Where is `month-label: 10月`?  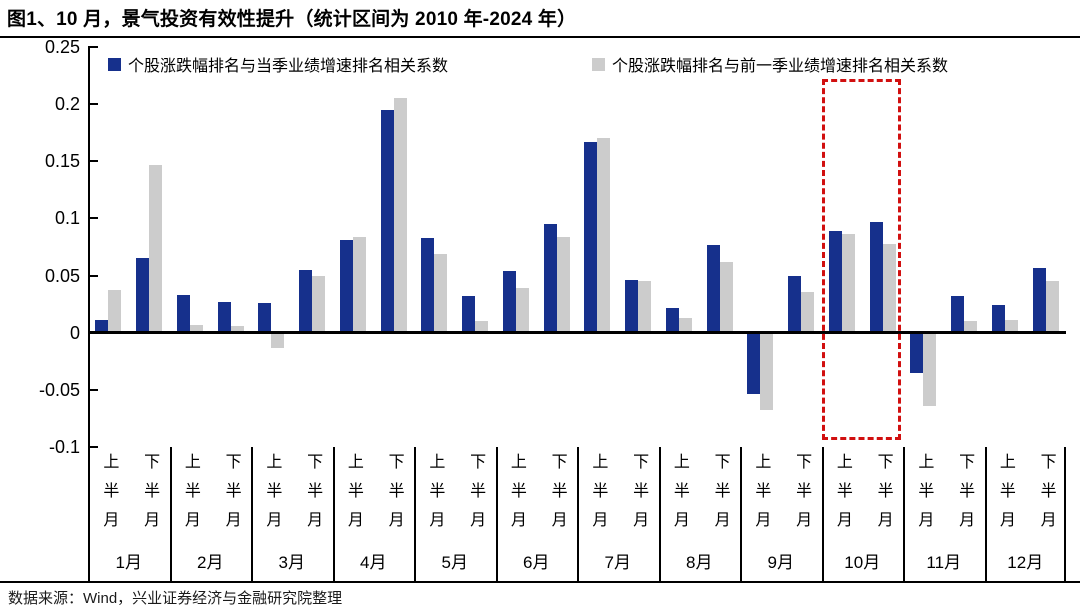 month-label: 10月 is located at coordinates (862, 562).